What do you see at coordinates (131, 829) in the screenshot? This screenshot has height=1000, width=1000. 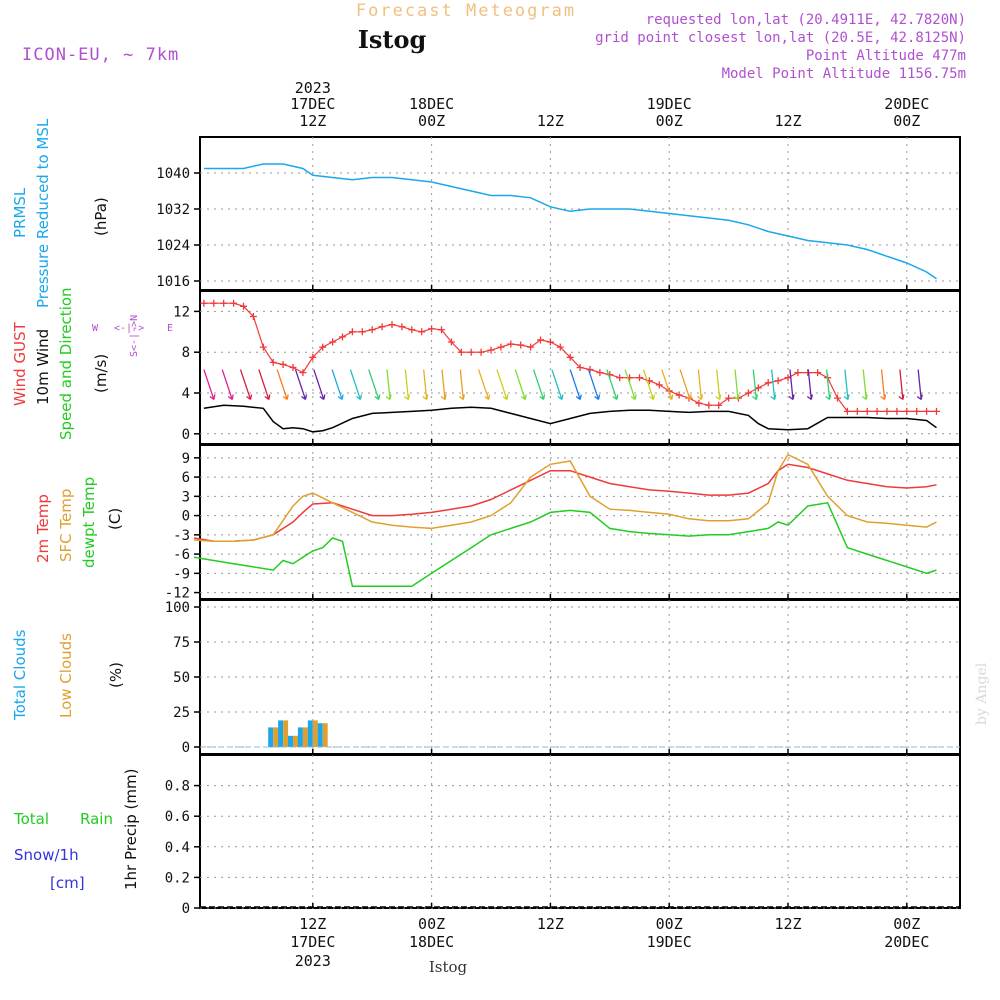 I see `label-precip-unit: 1hr Precip (mm)` at bounding box center [131, 829].